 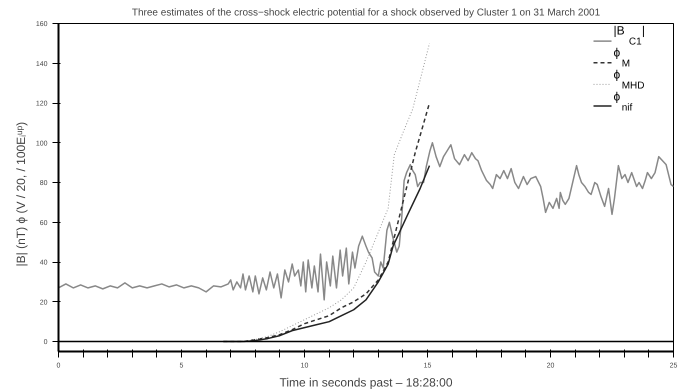 I want to click on legend-label: |BC1|, so click(x=630, y=36).